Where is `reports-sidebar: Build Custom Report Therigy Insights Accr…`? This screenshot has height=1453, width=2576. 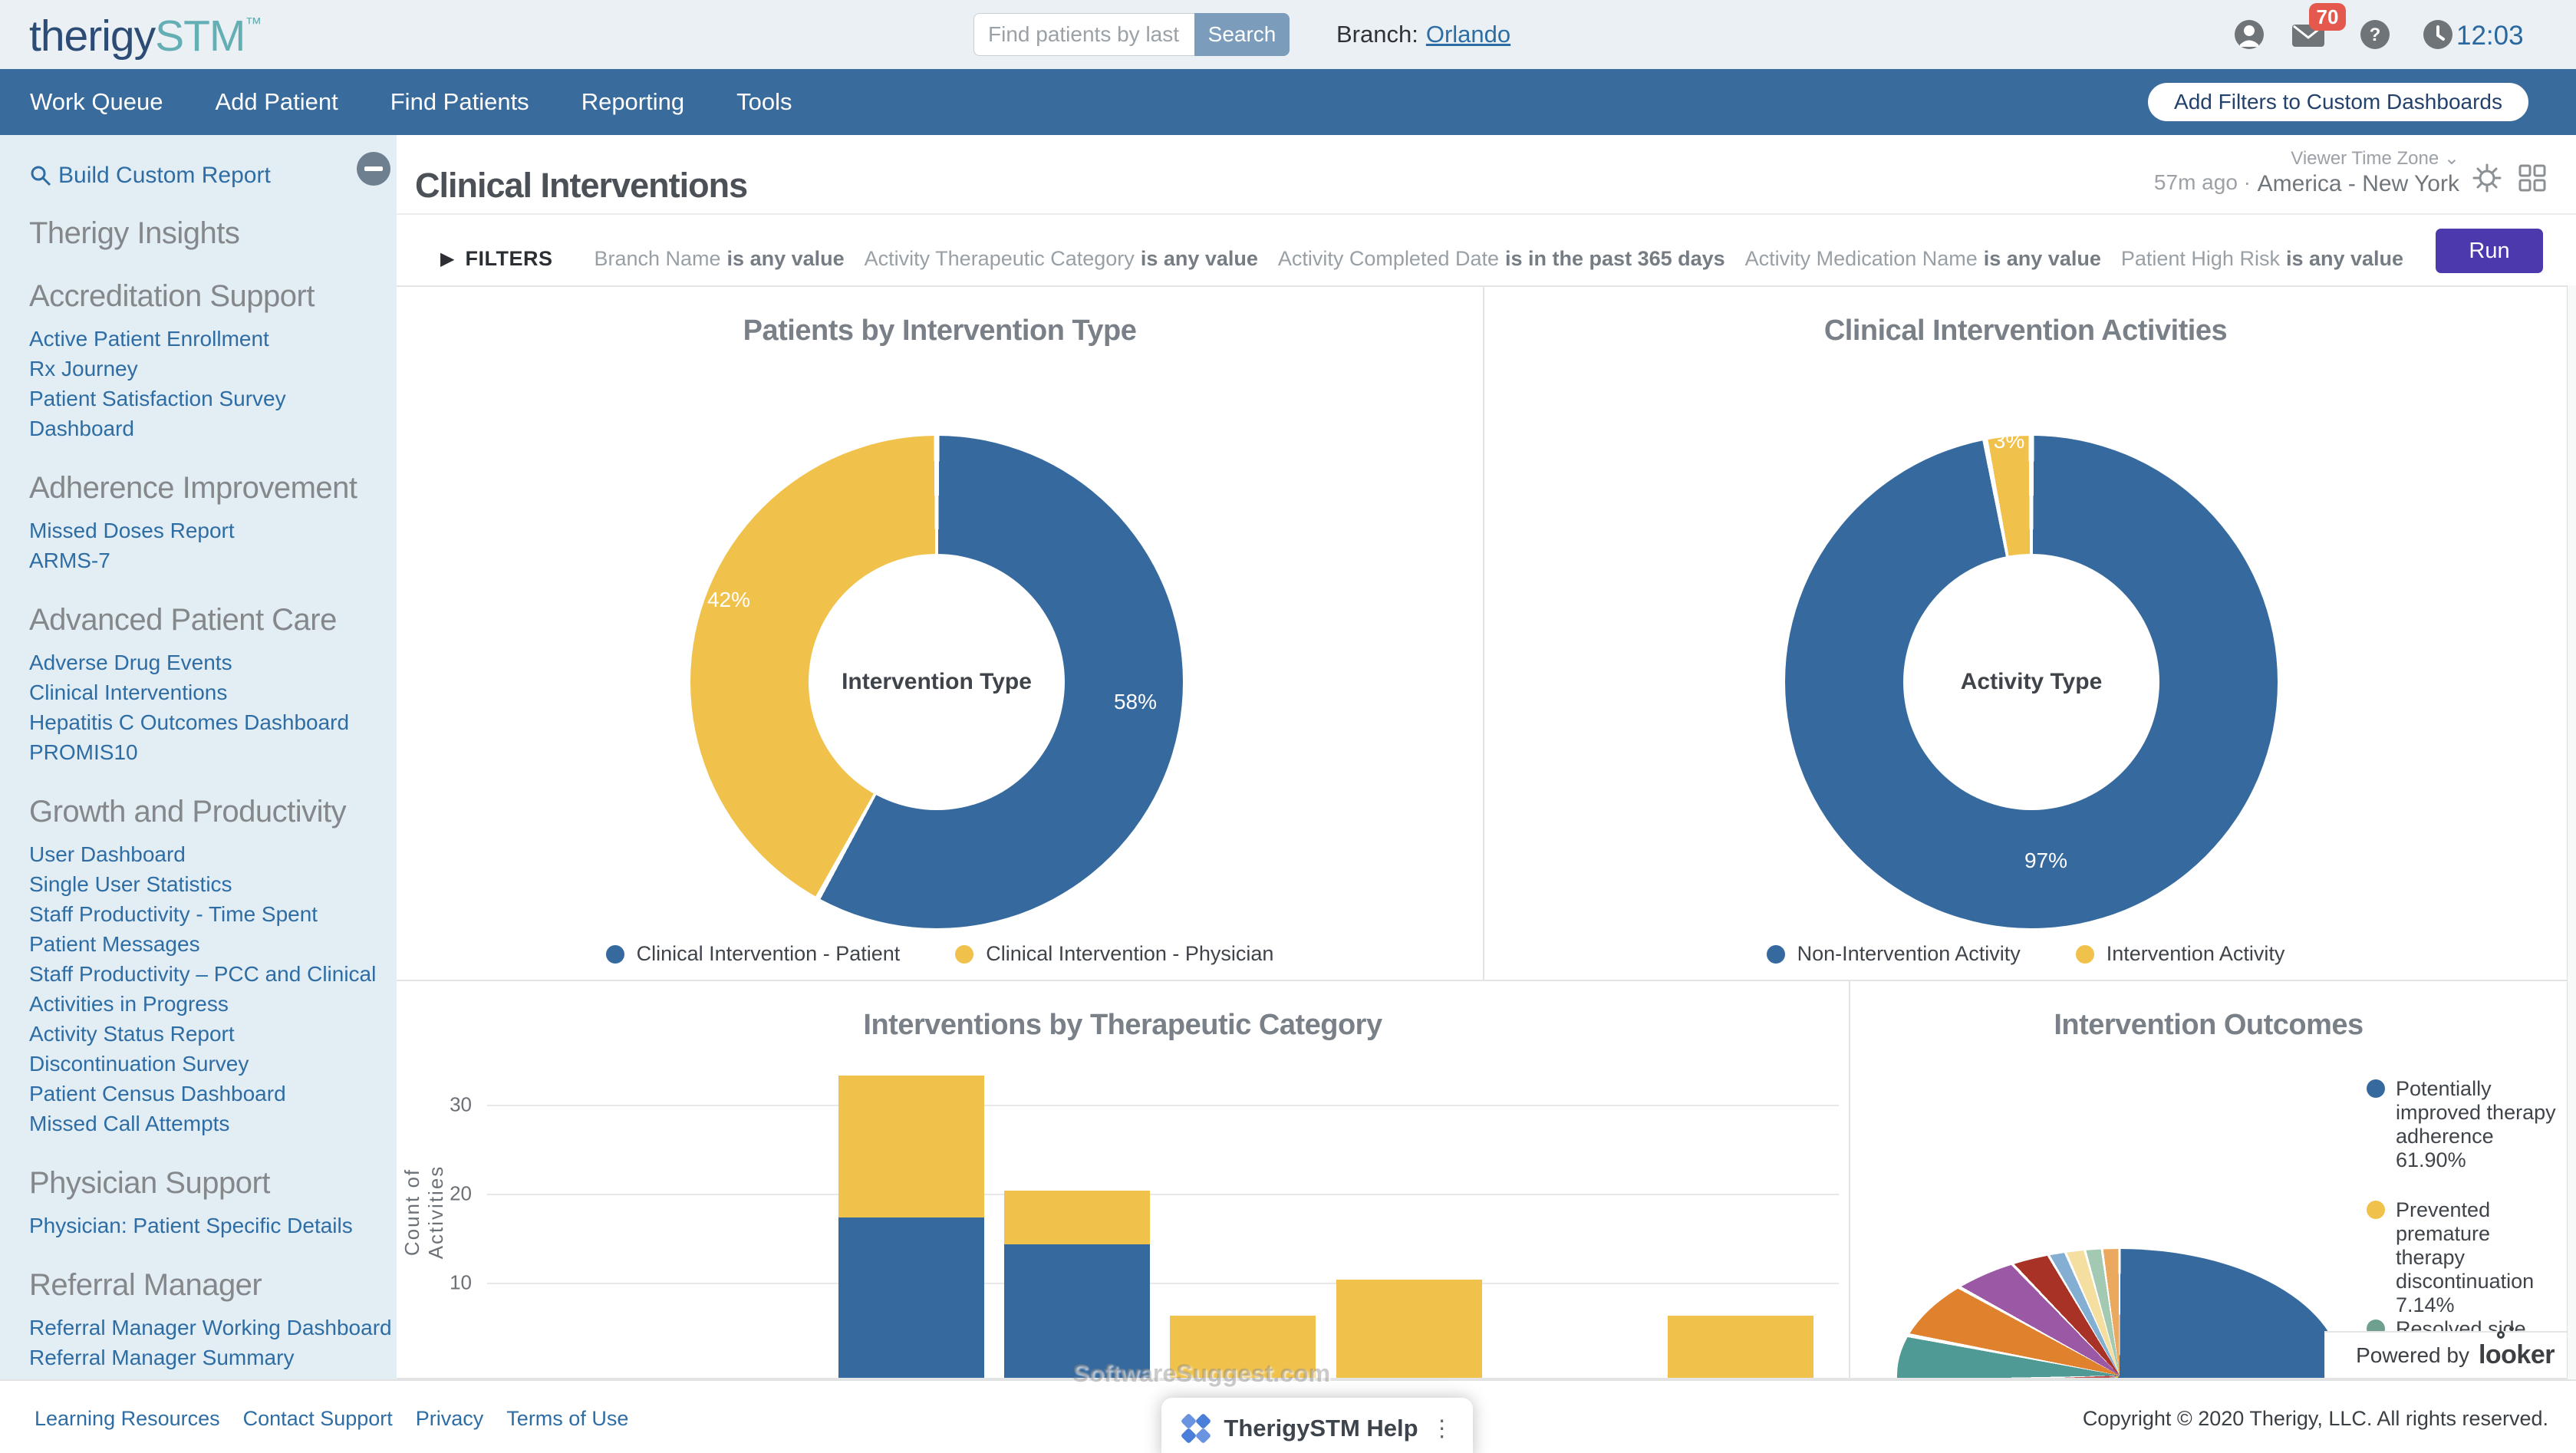
reports-sidebar: Build Custom Report Therigy Insights Accr… is located at coordinates (198, 757).